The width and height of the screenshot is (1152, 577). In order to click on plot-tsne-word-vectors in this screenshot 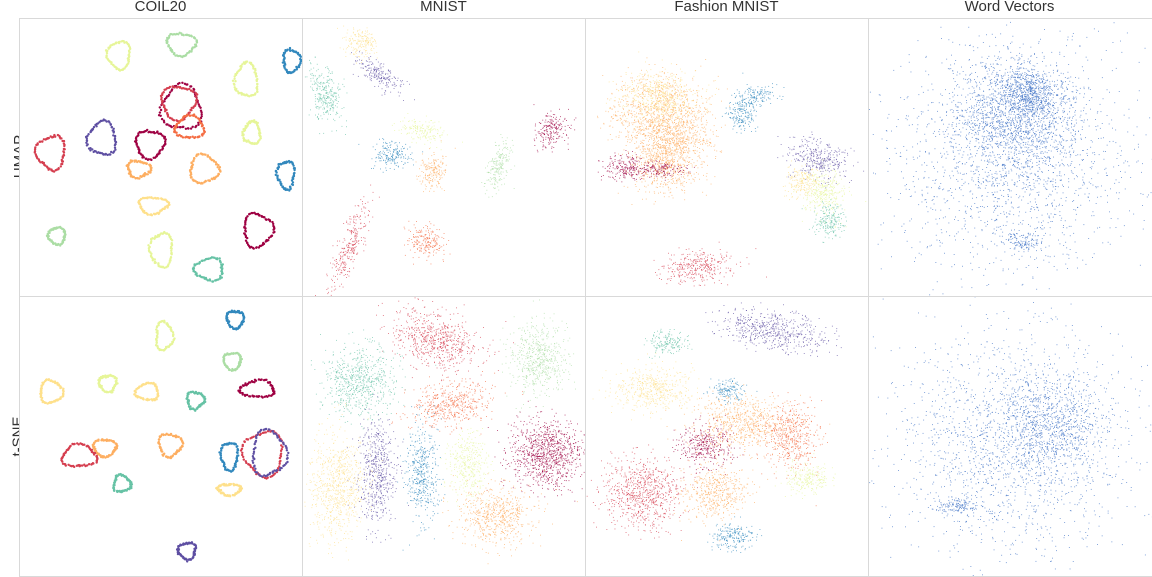, I will do `click(1010, 436)`.